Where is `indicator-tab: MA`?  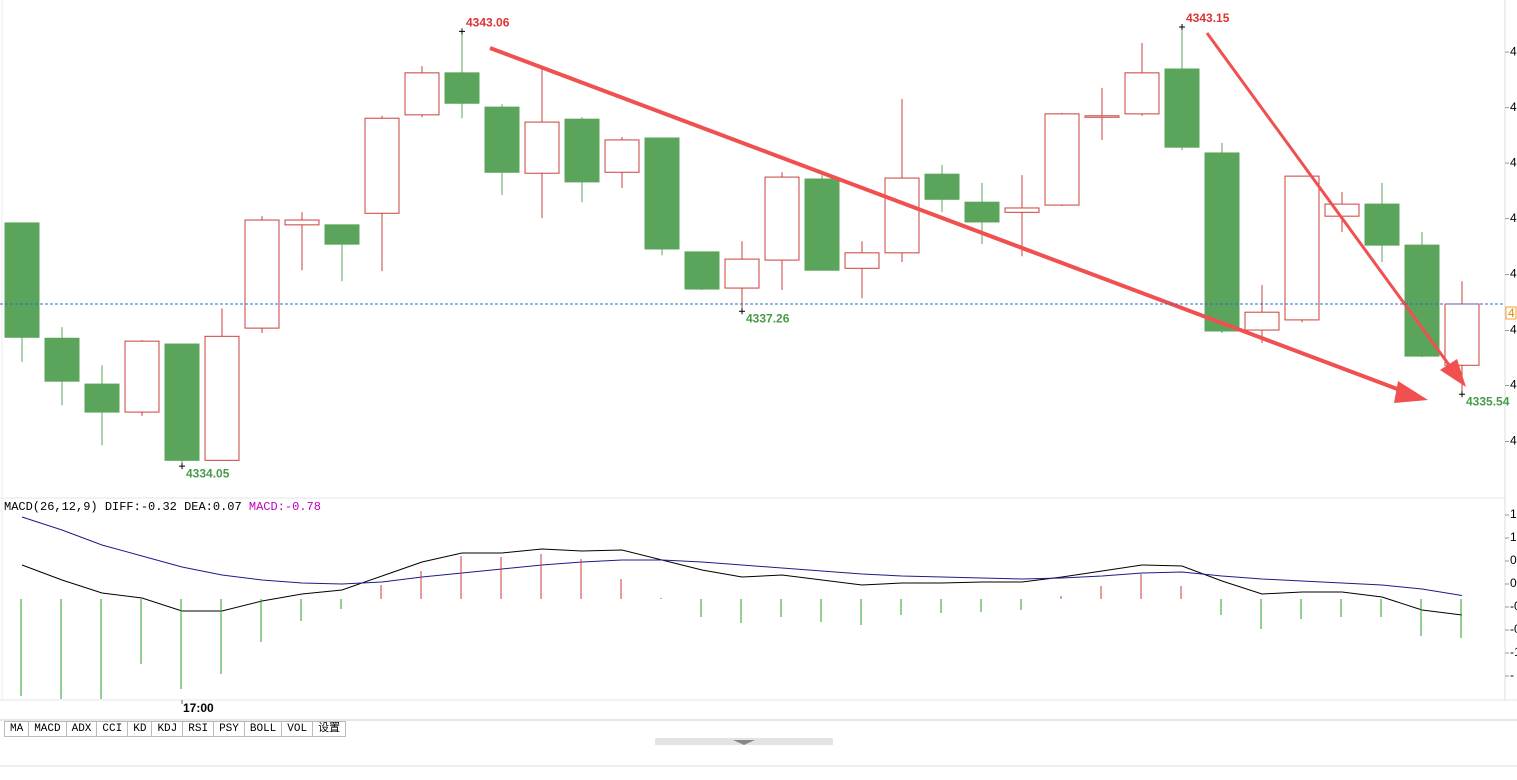
indicator-tab: MA is located at coordinates (17, 729).